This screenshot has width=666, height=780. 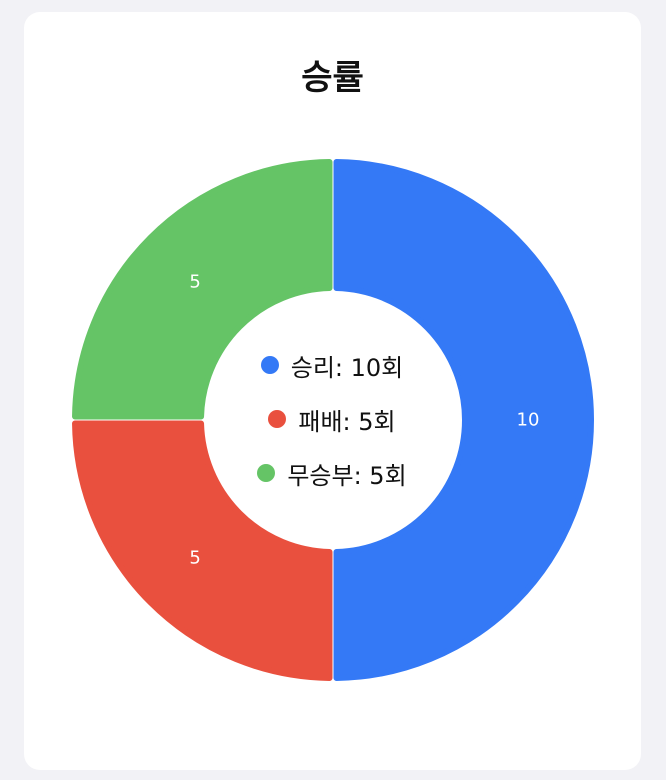 I want to click on slice-value-label-win: 10, so click(x=528, y=420).